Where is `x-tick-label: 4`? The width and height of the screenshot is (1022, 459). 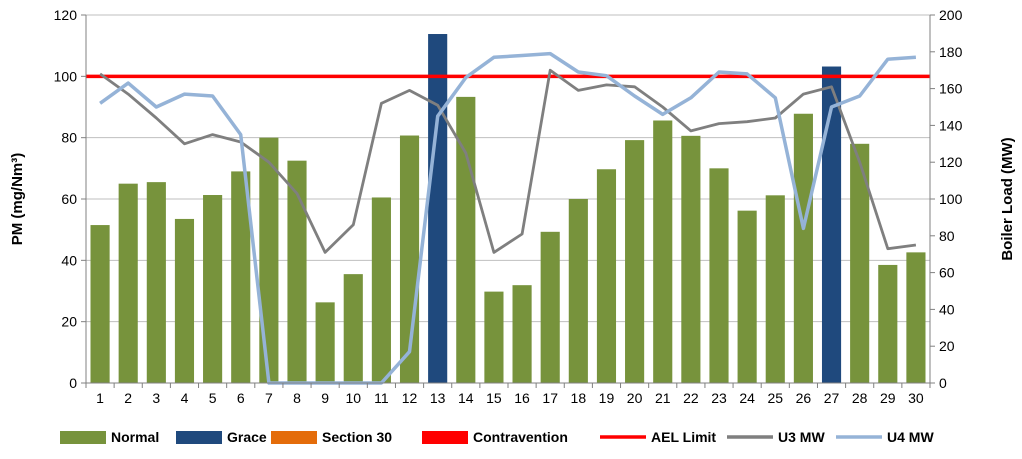
x-tick-label: 4 is located at coordinates (185, 398).